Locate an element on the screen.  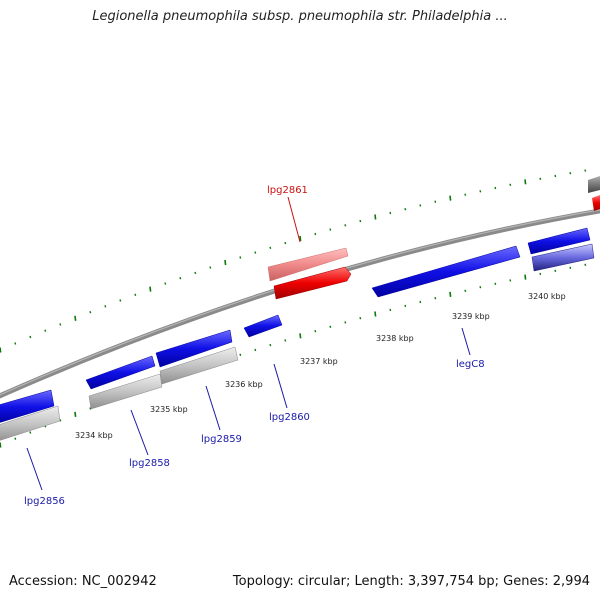
gene-lpg2859-gray is located at coordinates (199, 365).